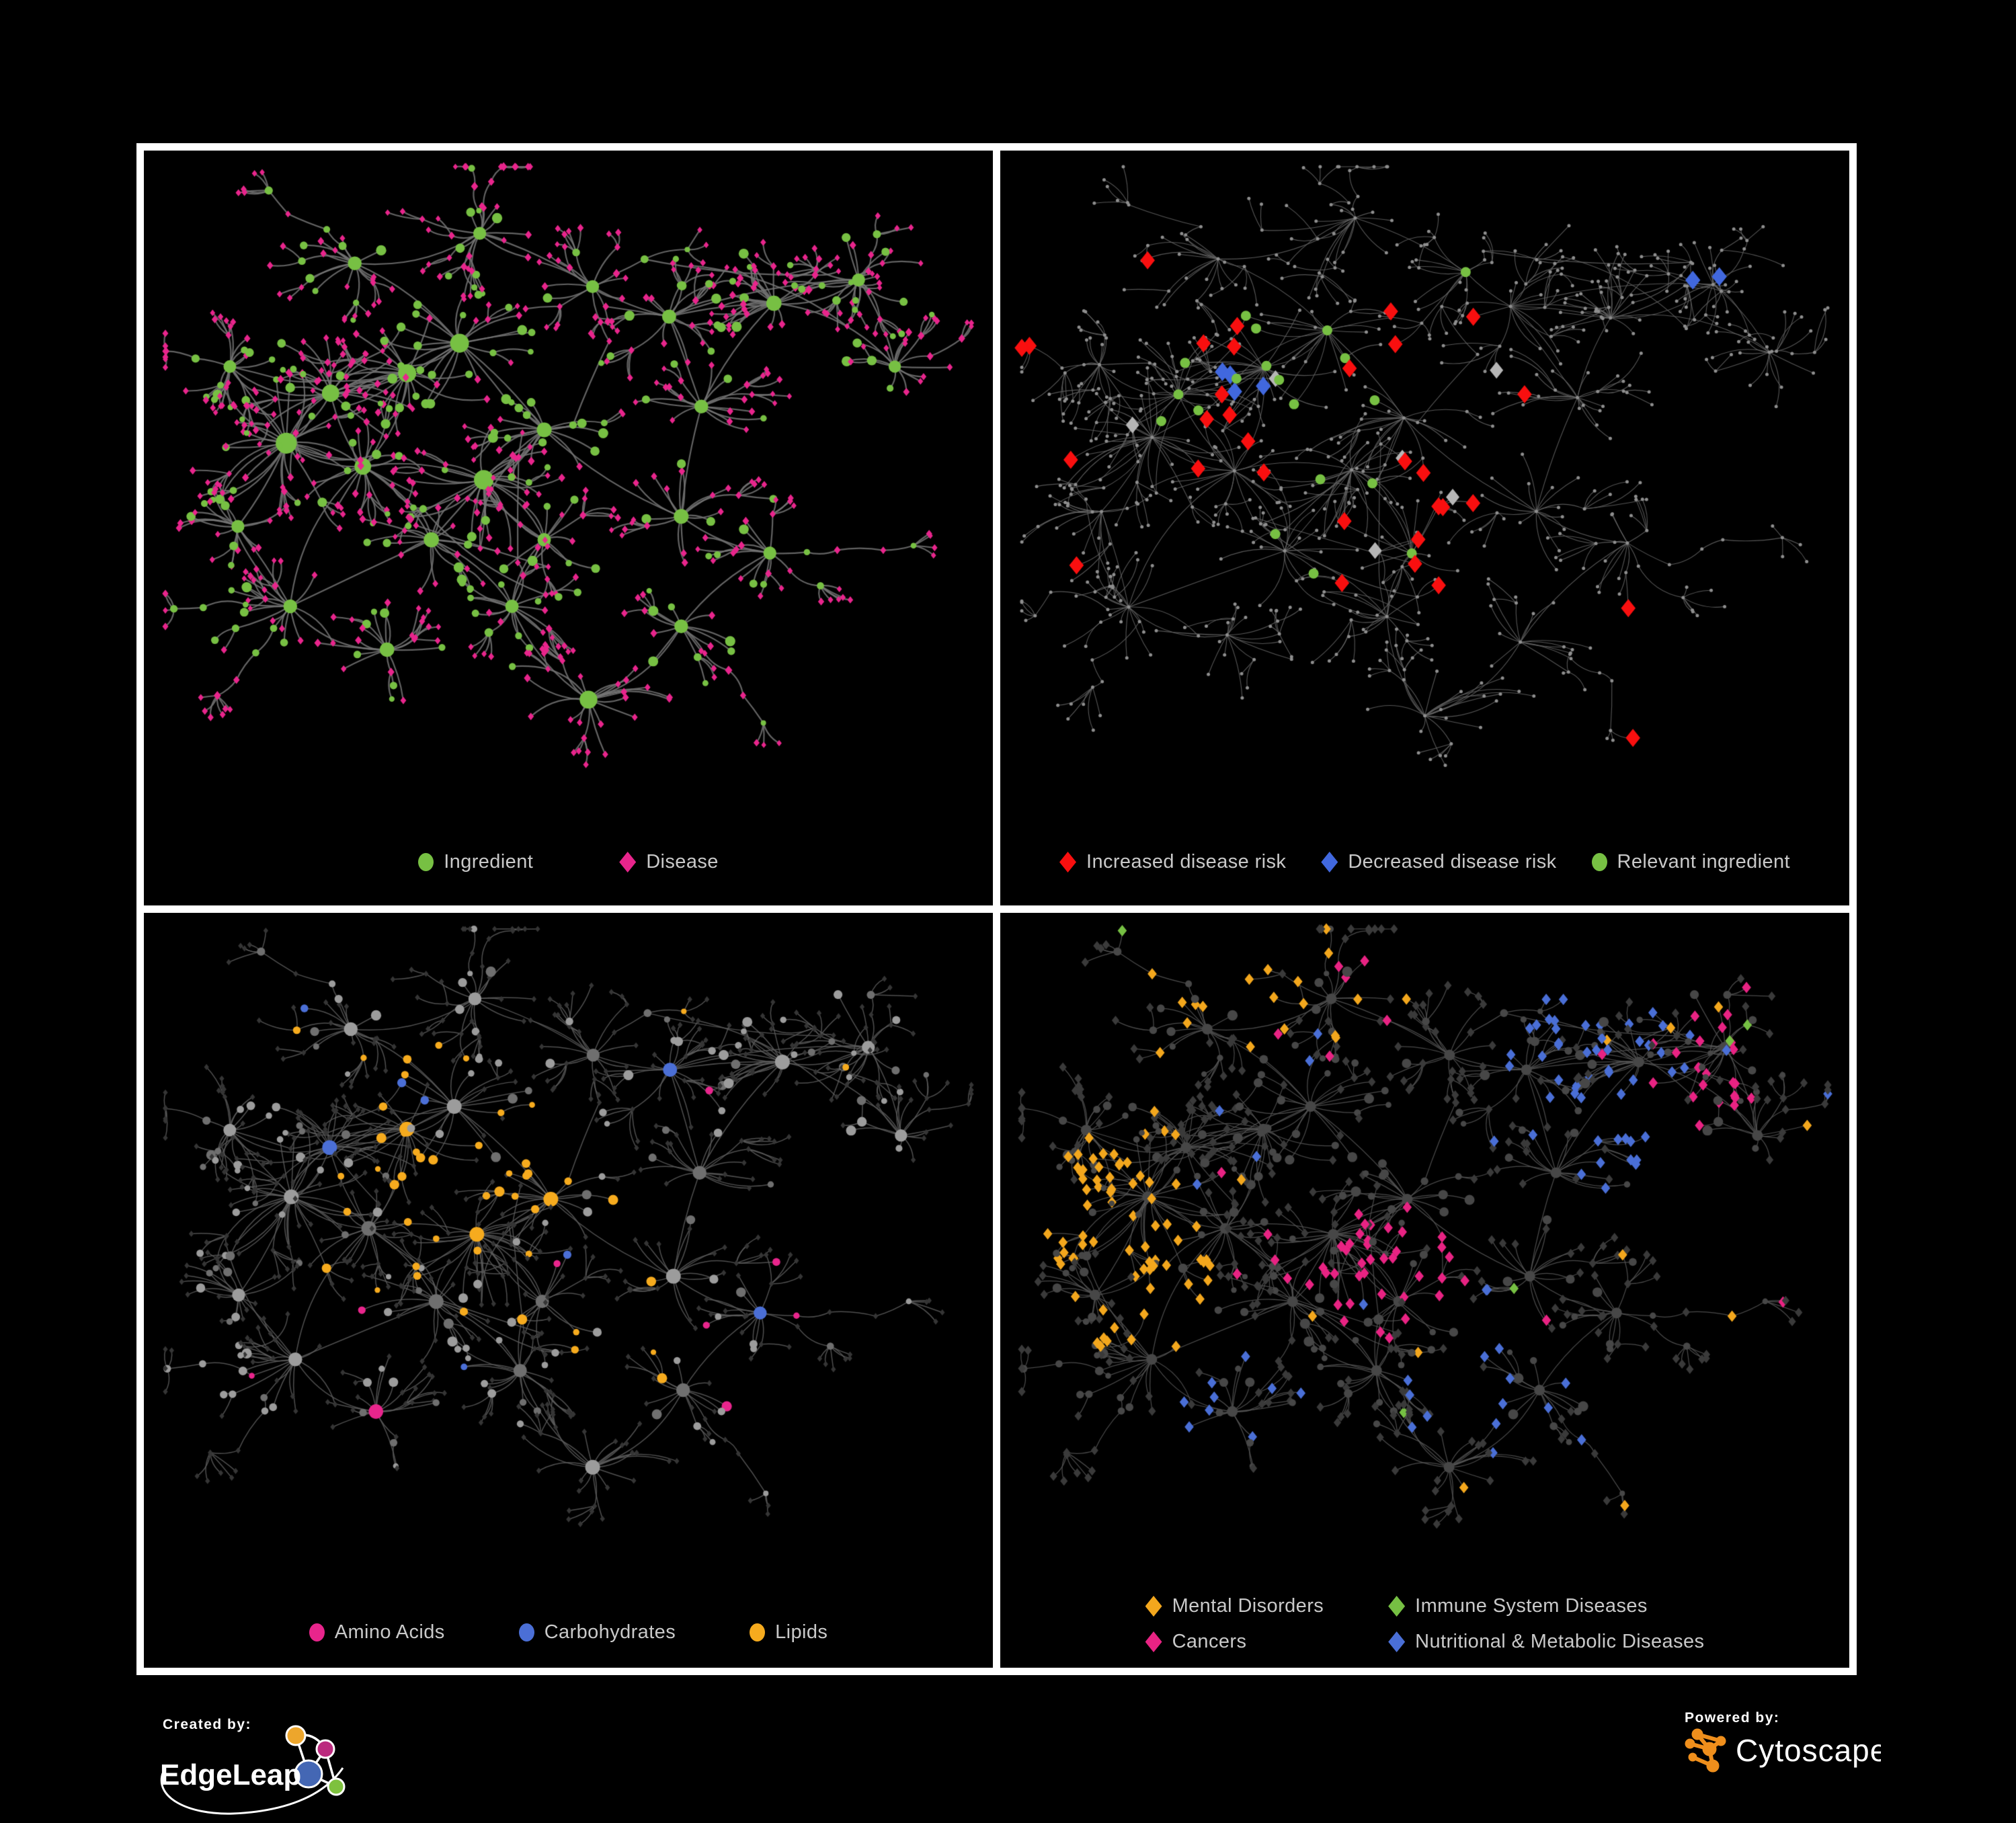 The width and height of the screenshot is (2016, 1823). Describe the element at coordinates (308, 1774) in the screenshot. I see `edgeleap-node-blue` at that location.